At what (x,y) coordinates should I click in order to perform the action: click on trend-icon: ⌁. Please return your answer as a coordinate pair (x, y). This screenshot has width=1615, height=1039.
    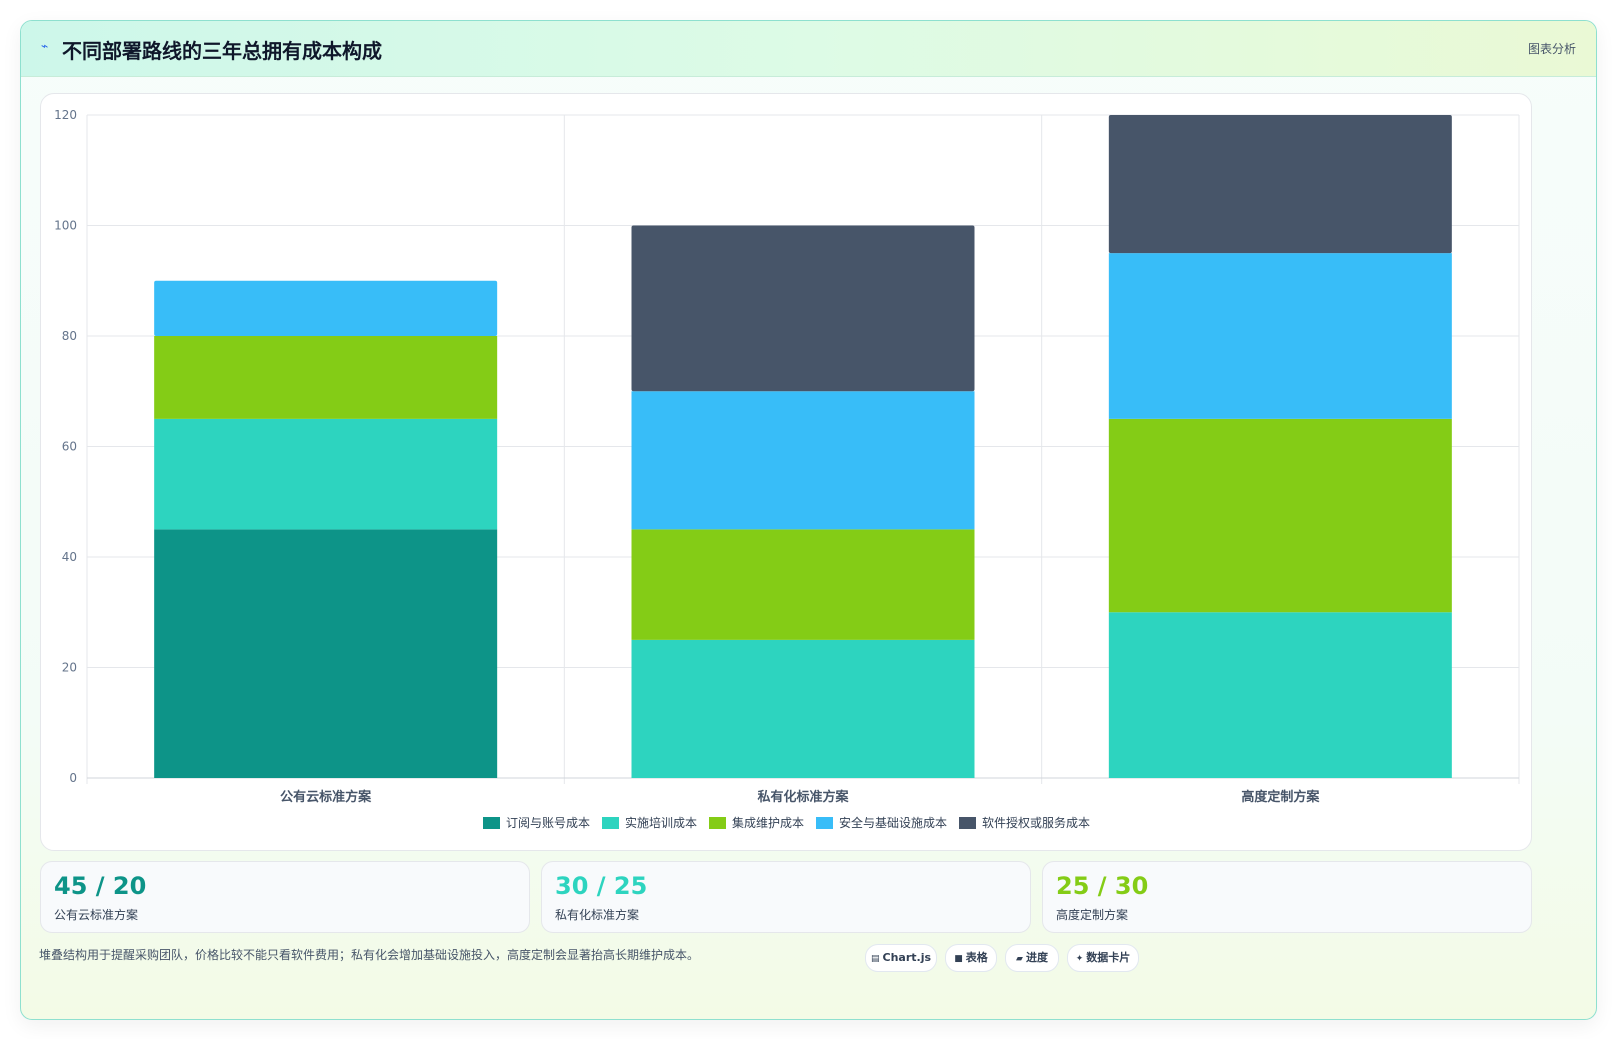
    Looking at the image, I should click on (45, 46).